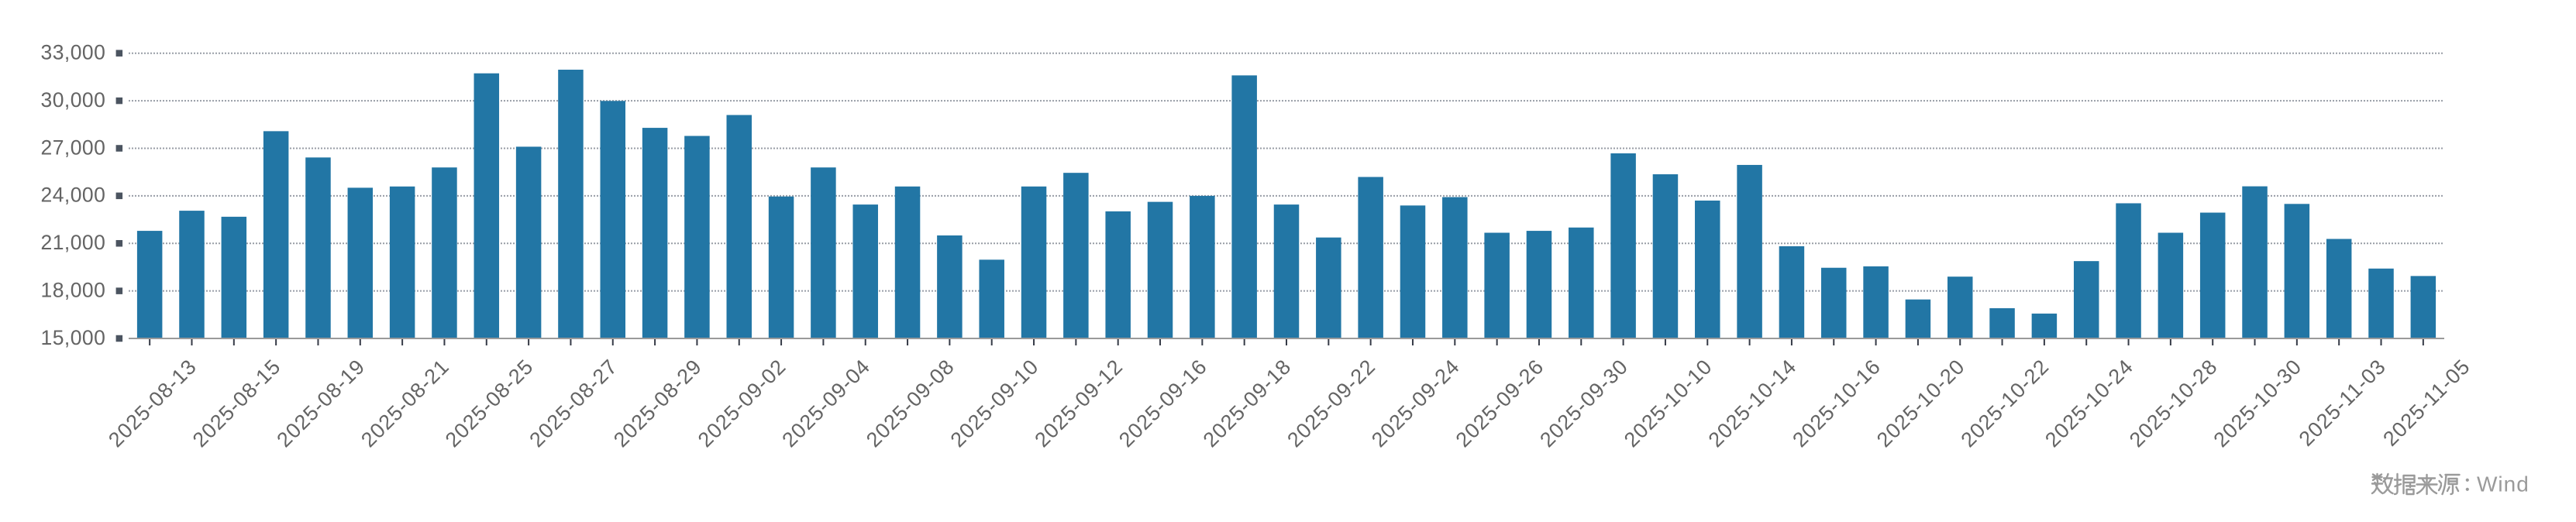 The height and width of the screenshot is (522, 2576). What do you see at coordinates (73, 52) in the screenshot?
I see `svg-text: 33,000` at bounding box center [73, 52].